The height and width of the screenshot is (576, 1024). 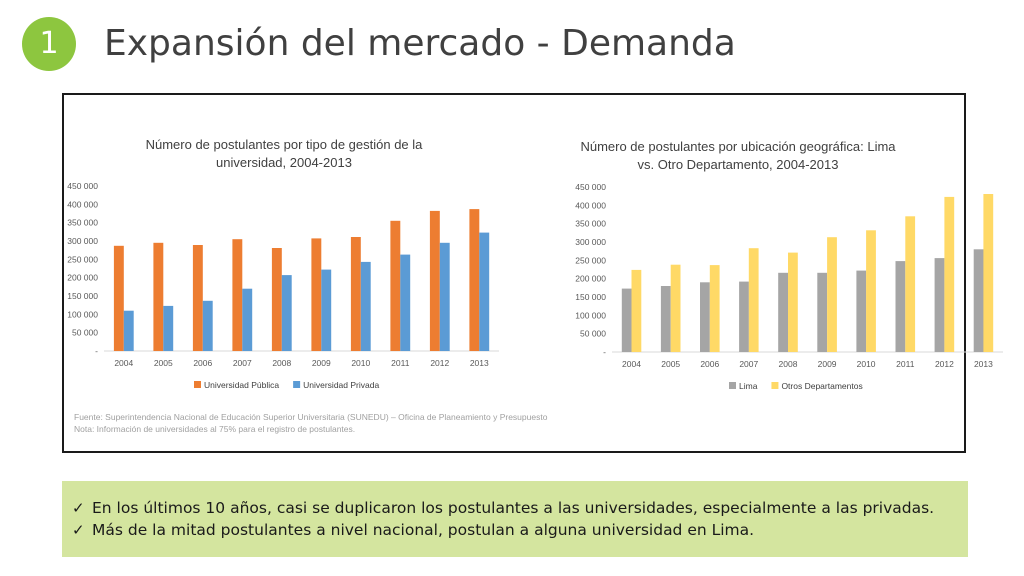 What do you see at coordinates (420, 43) in the screenshot?
I see `page-title: Expansión del mercado - Demanda` at bounding box center [420, 43].